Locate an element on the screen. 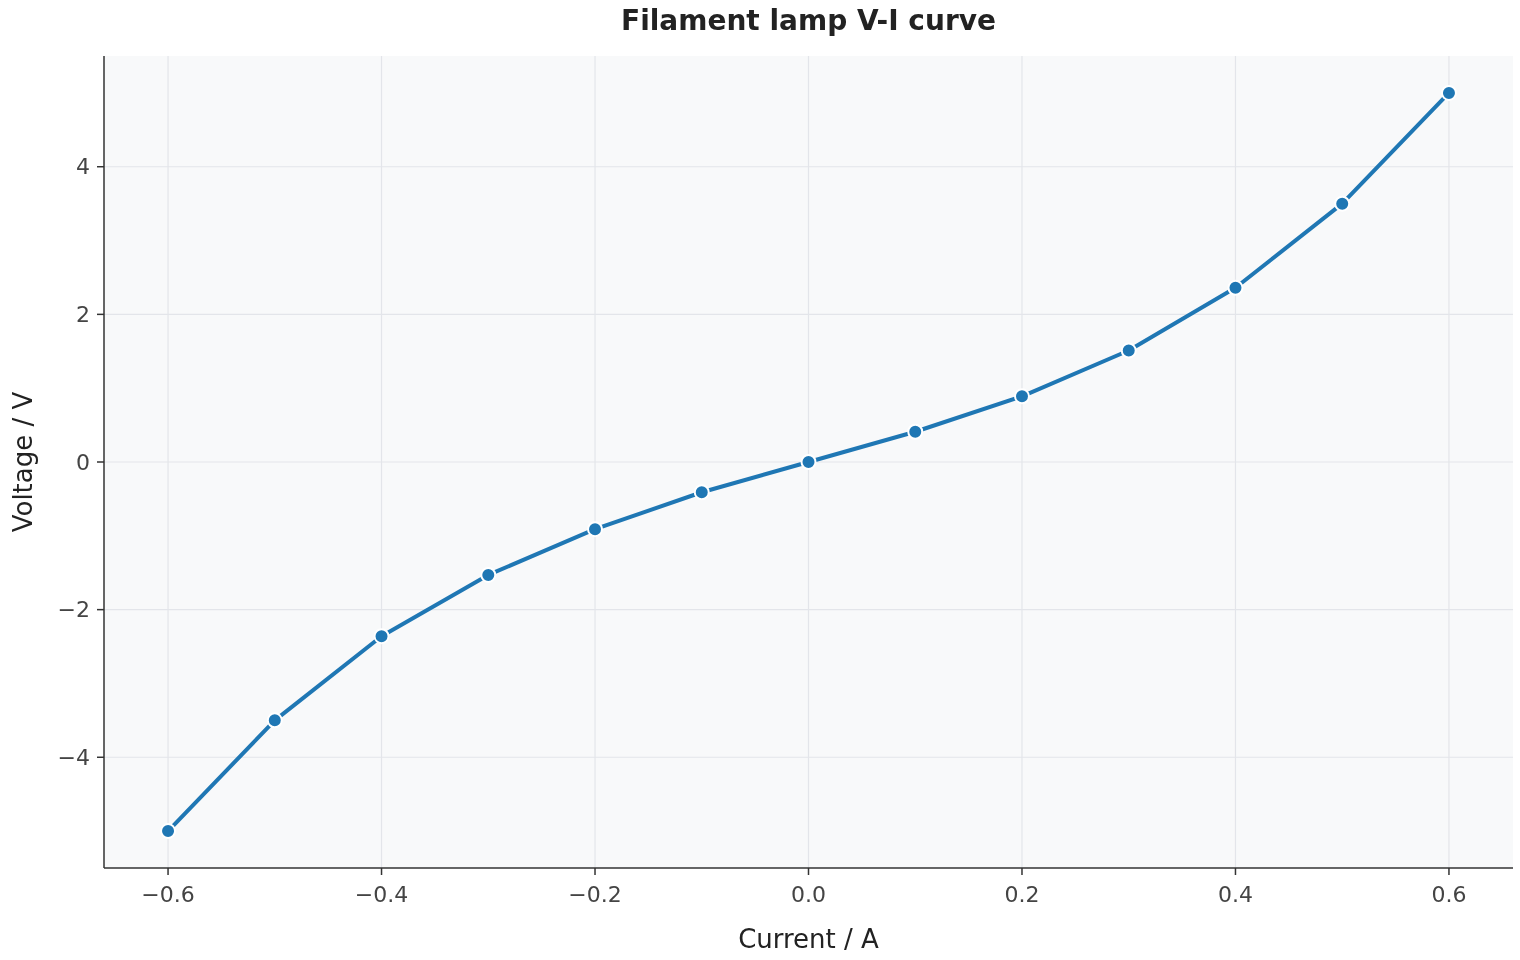 This screenshot has height=960, width=1520. x-tick-label: −0.6 is located at coordinates (168, 894).